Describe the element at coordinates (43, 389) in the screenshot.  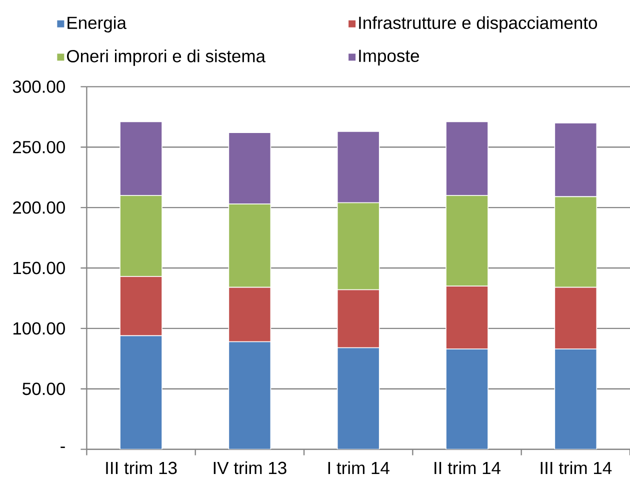
I see `y-tick-label: 50.00` at that location.